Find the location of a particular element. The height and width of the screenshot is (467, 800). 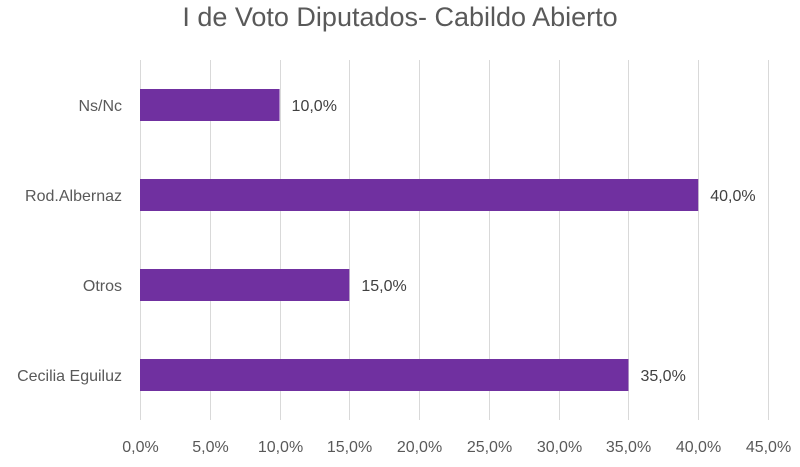

data-label: 35,0% is located at coordinates (662, 376).